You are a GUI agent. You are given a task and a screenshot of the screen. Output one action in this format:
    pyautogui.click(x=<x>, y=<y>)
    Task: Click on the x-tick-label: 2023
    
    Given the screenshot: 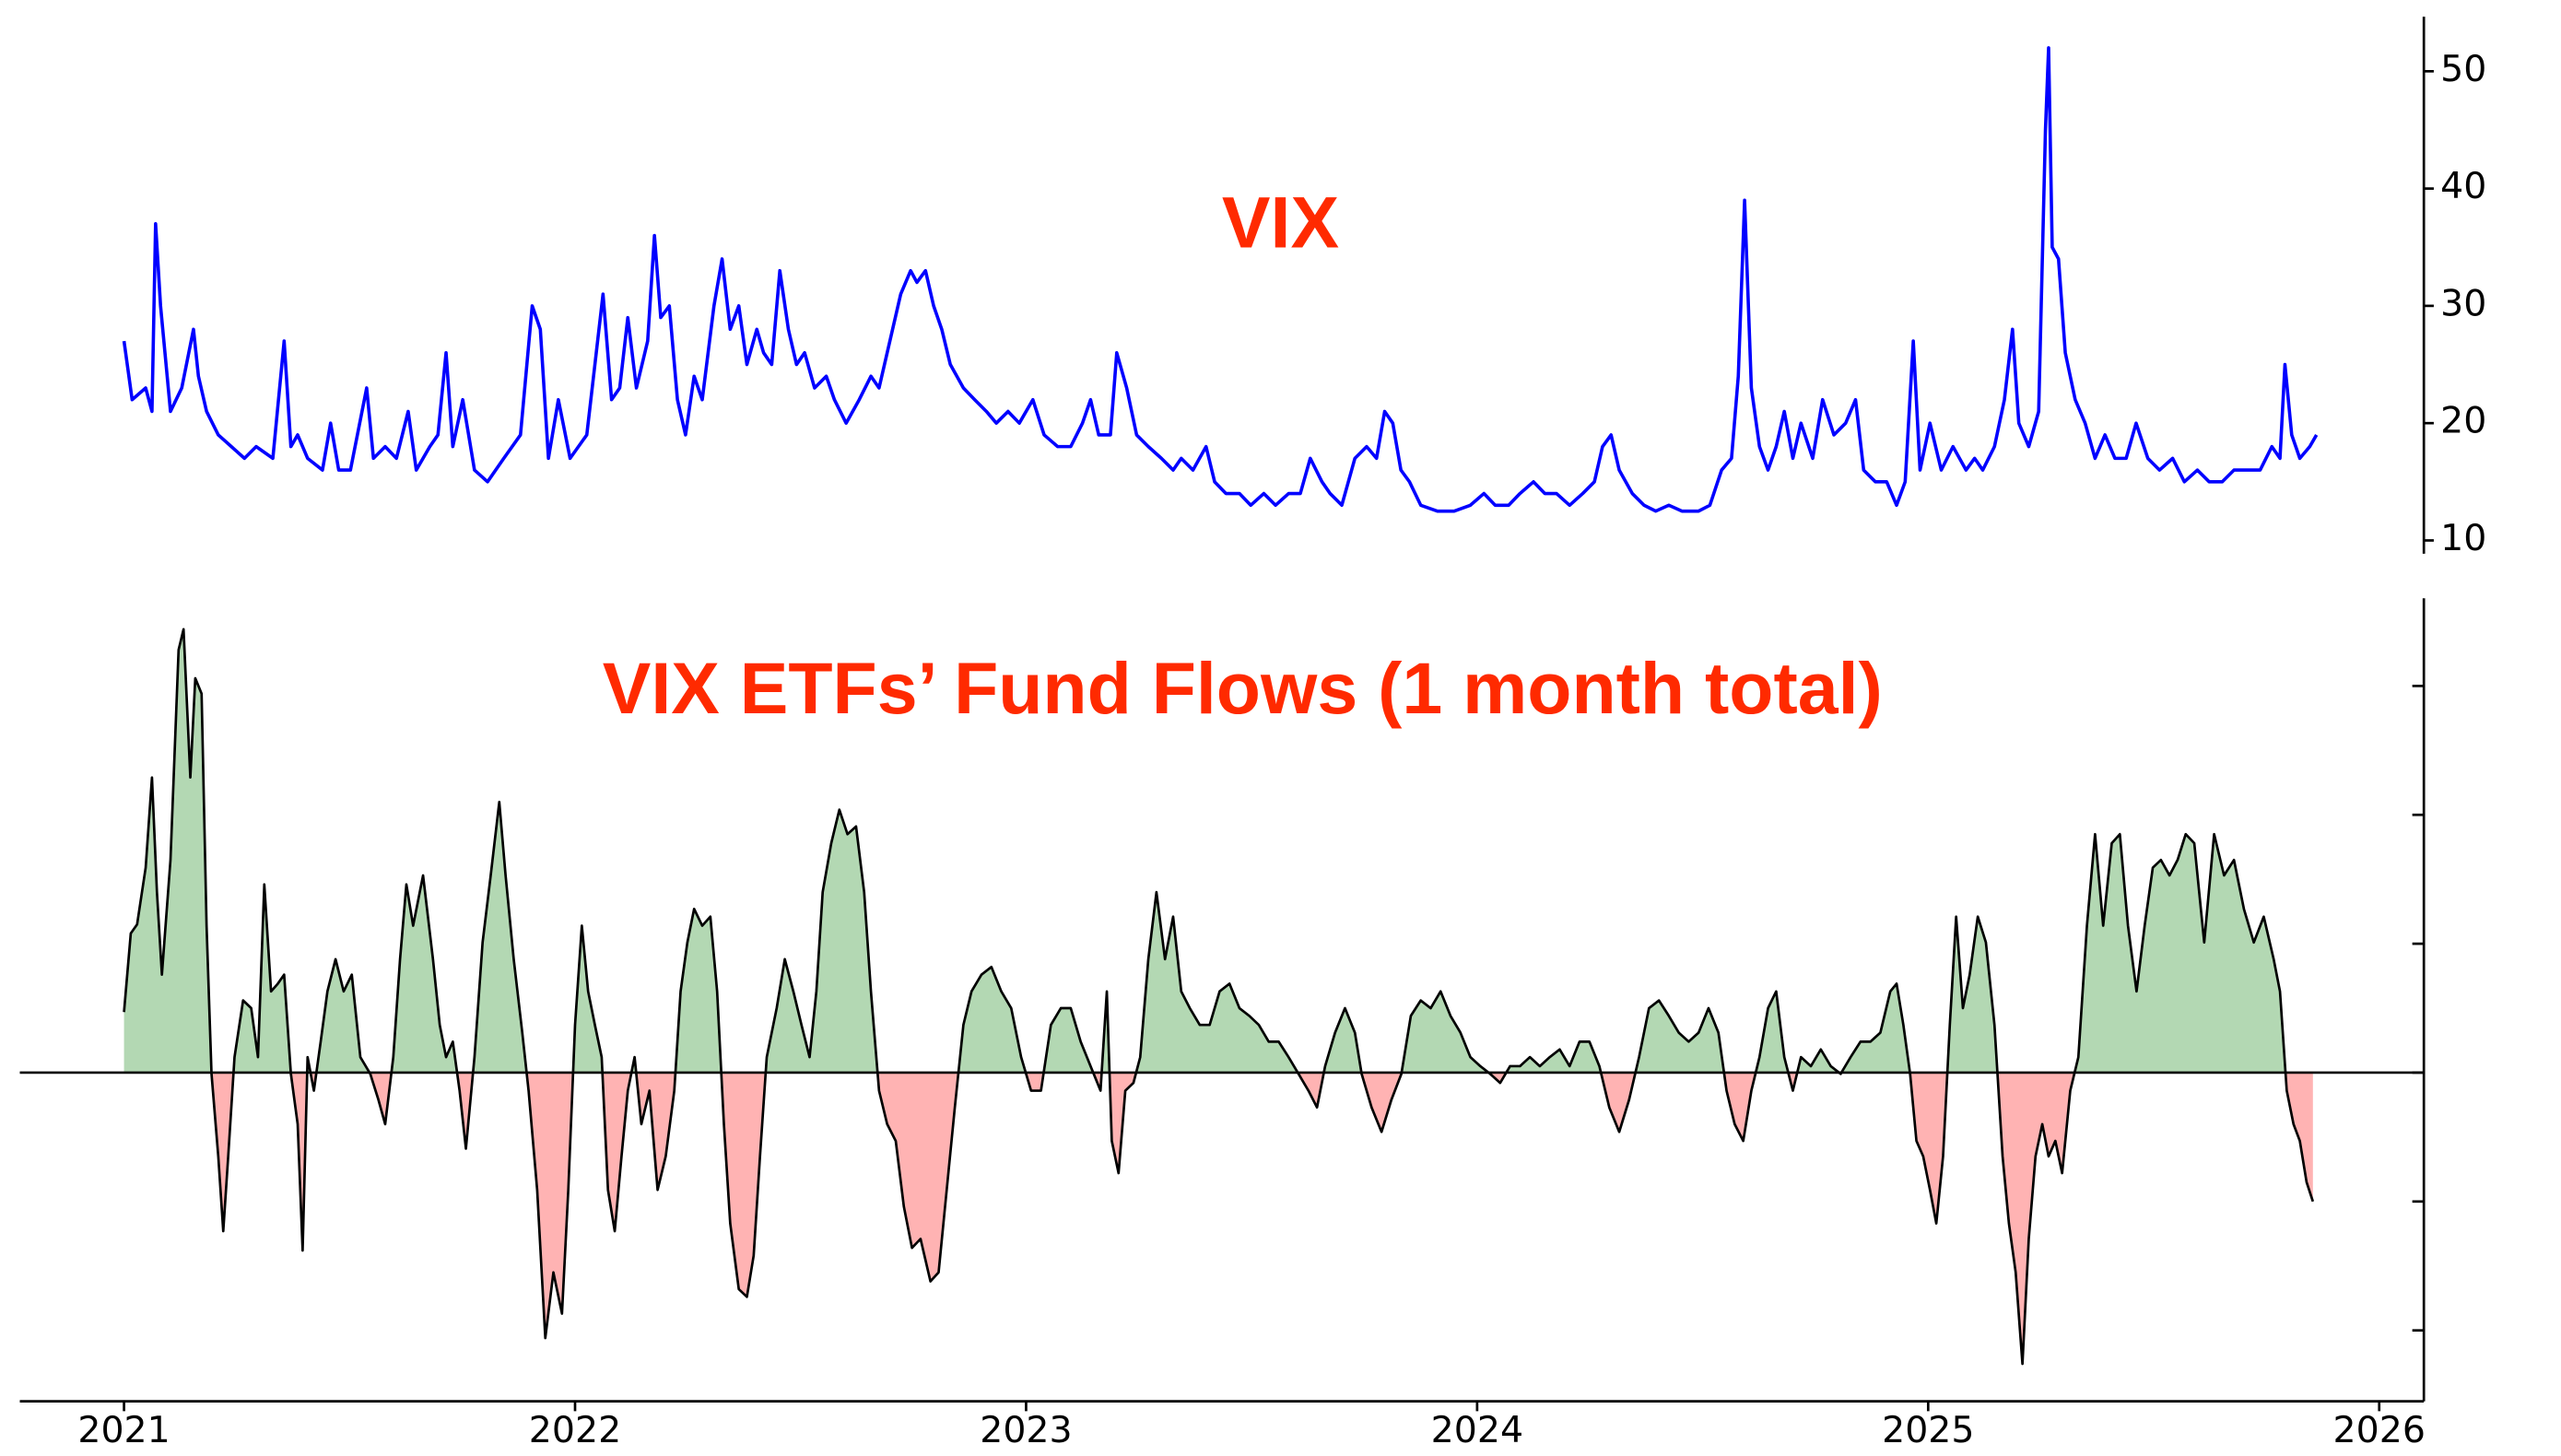 What is the action you would take?
    pyautogui.click(x=1026, y=1430)
    